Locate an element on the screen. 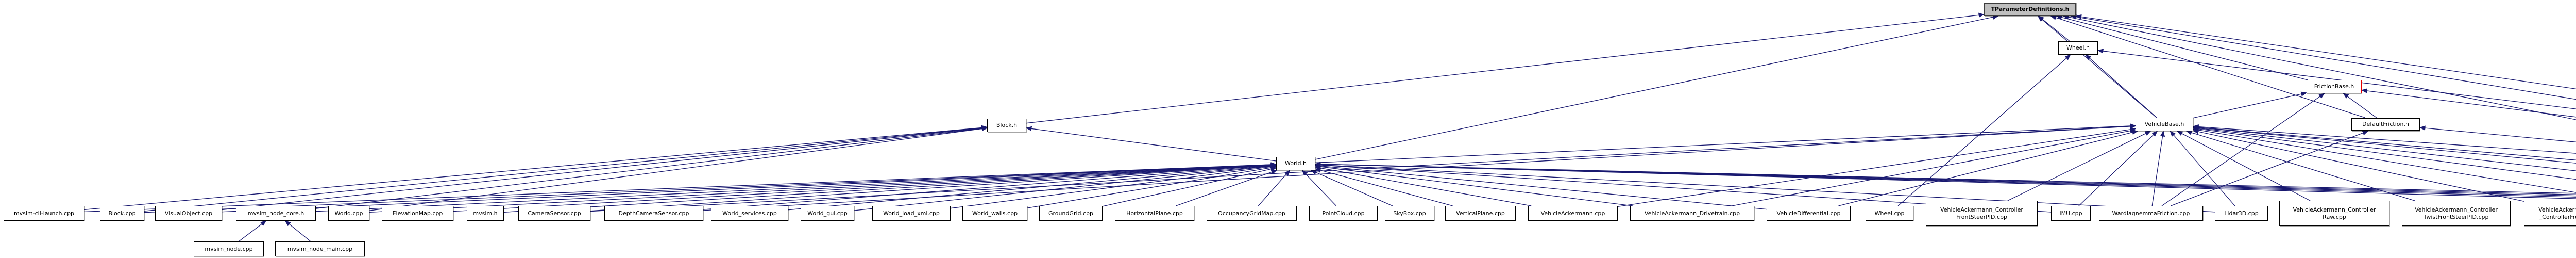 The image size is (2576, 258). graph-node-horizontalplane-cpp: HorizontalPlane.cpp is located at coordinates (1154, 213).